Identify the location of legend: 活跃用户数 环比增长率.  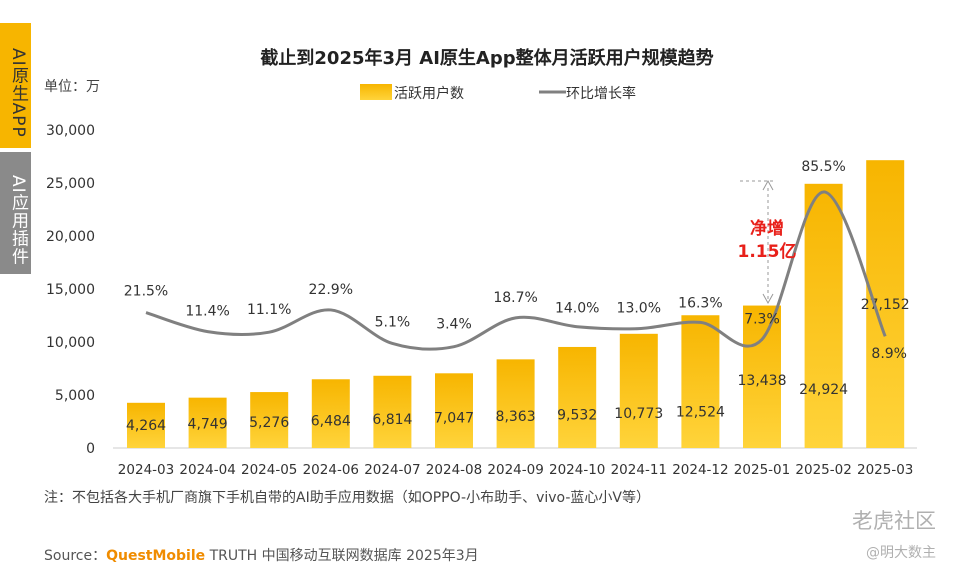
(498, 93).